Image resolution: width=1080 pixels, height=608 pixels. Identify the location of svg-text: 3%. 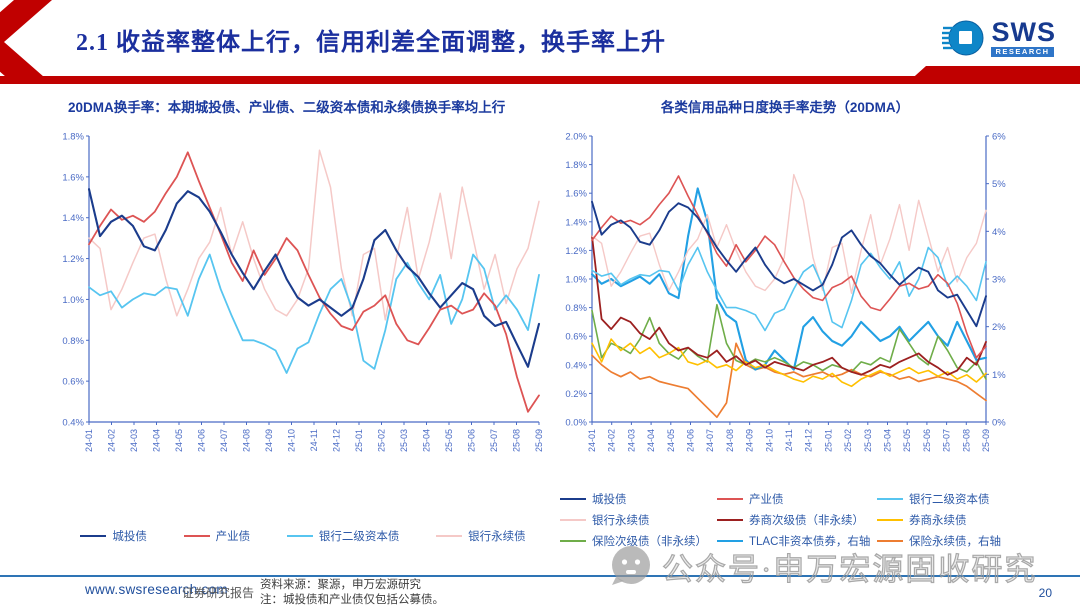
(999, 280).